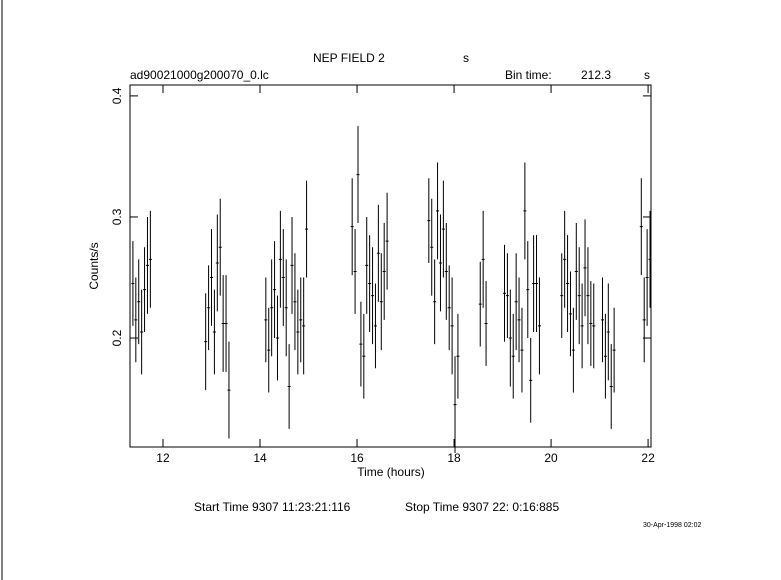  What do you see at coordinates (272, 507) in the screenshot?
I see `start-time: Start Time 9307 11:23:21:116` at bounding box center [272, 507].